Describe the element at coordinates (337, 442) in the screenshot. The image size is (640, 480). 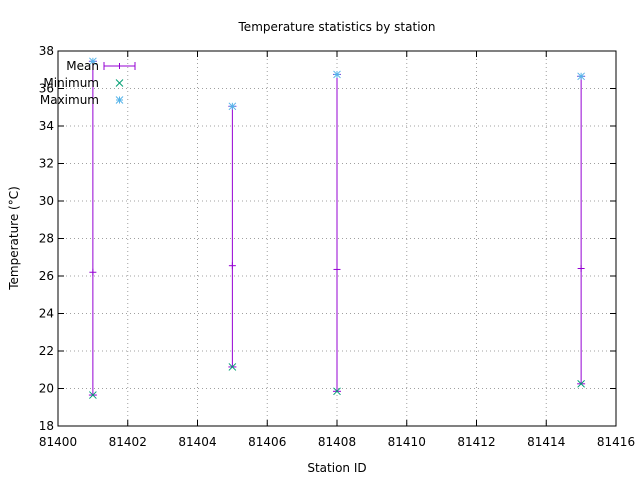
I see `x-tick-label: 81408` at that location.